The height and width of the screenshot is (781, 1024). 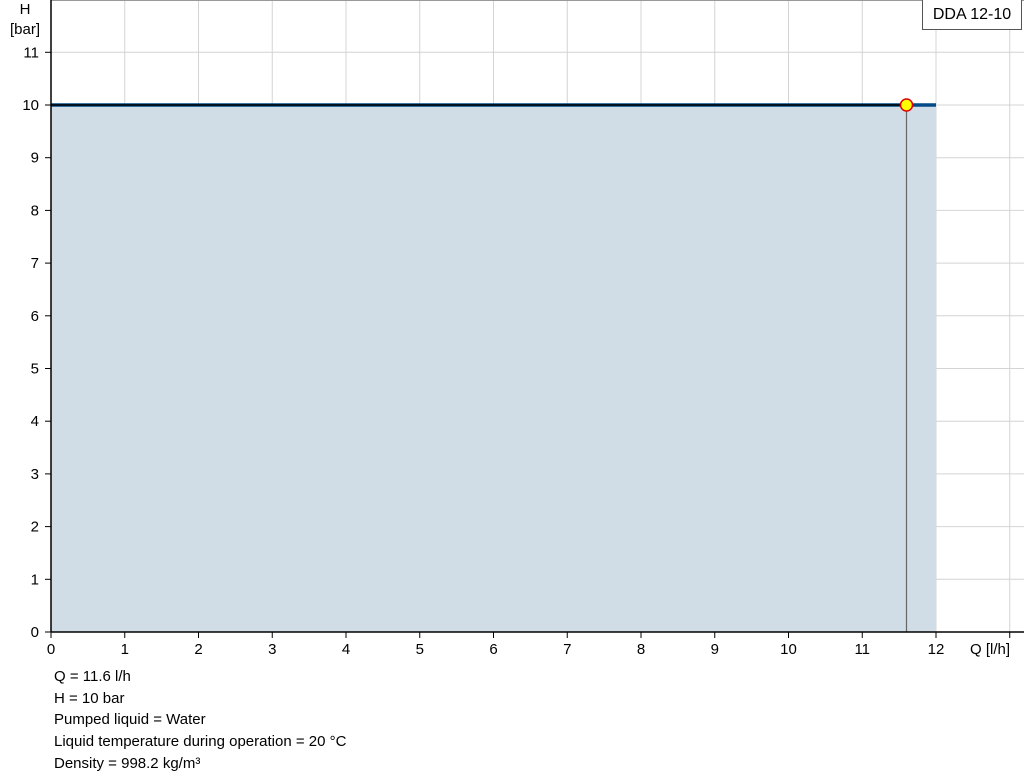 I want to click on x-tick-label: 0, so click(x=51, y=649).